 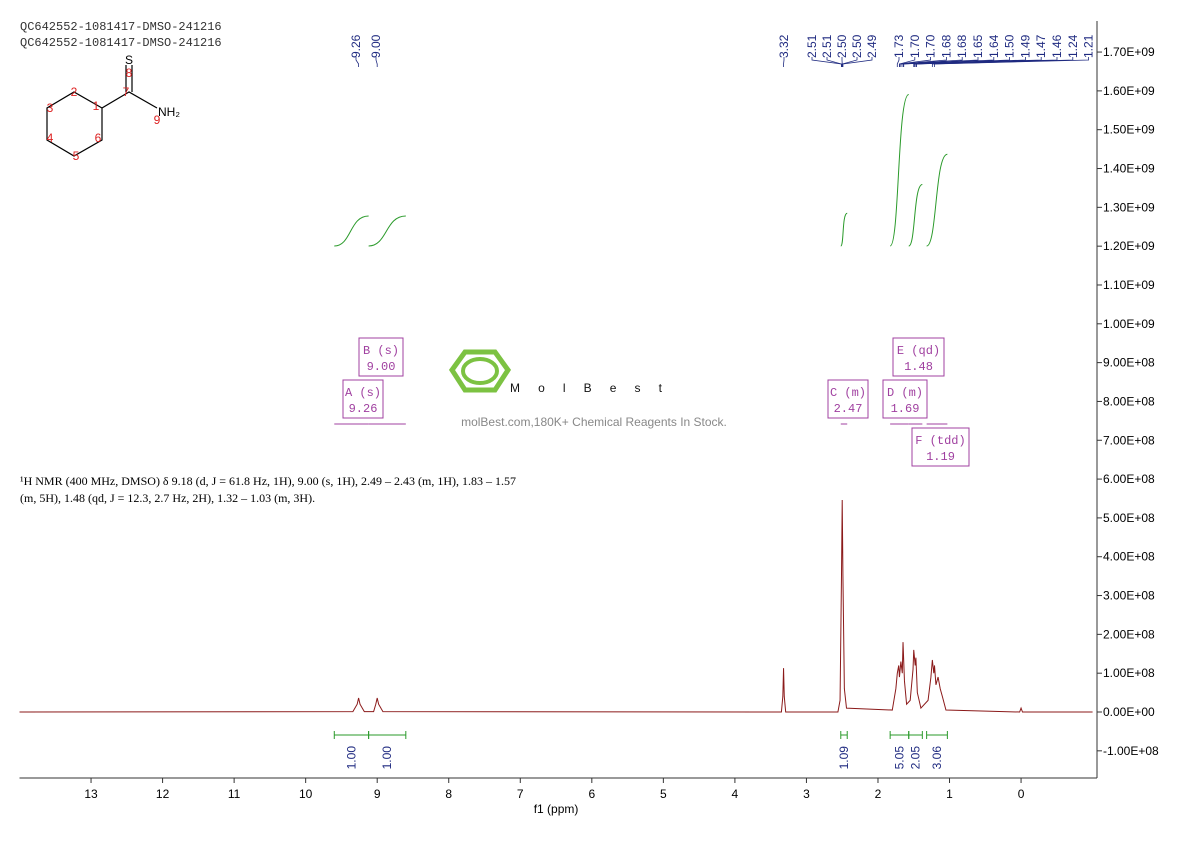 What do you see at coordinates (98, 138) in the screenshot?
I see `atom-number: 6` at bounding box center [98, 138].